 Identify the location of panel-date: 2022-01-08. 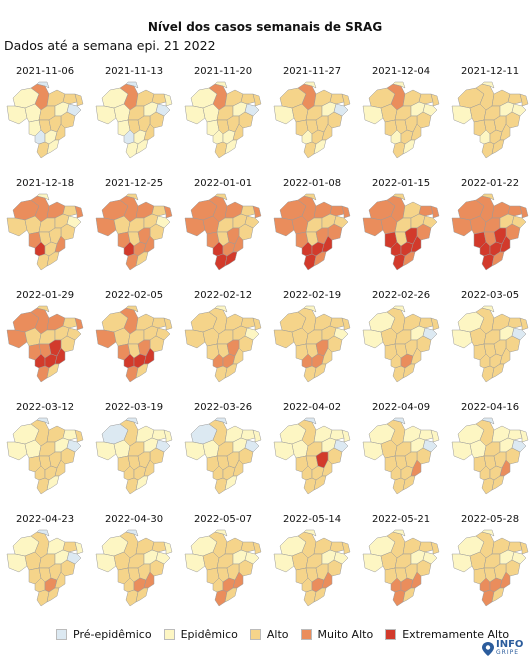
(312, 183).